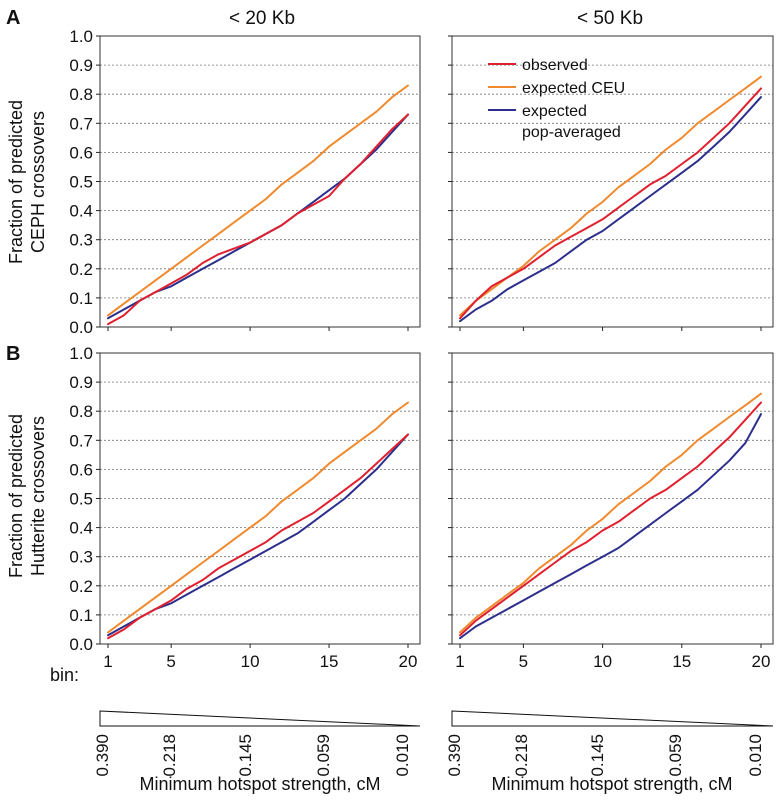 This screenshot has width=778, height=800. Describe the element at coordinates (260, 718) in the screenshot. I see `strength-wedge-left` at that location.